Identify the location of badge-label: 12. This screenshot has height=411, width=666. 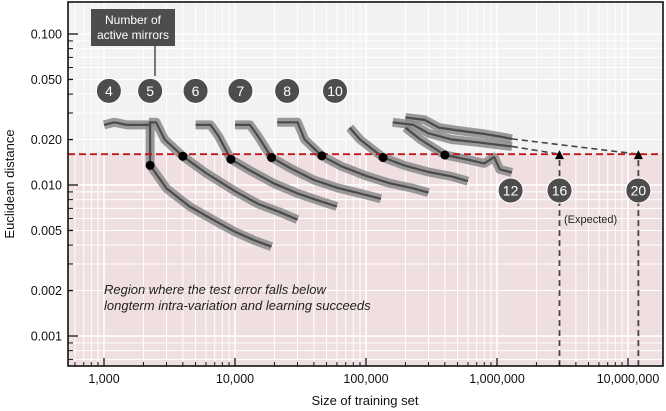
(511, 190).